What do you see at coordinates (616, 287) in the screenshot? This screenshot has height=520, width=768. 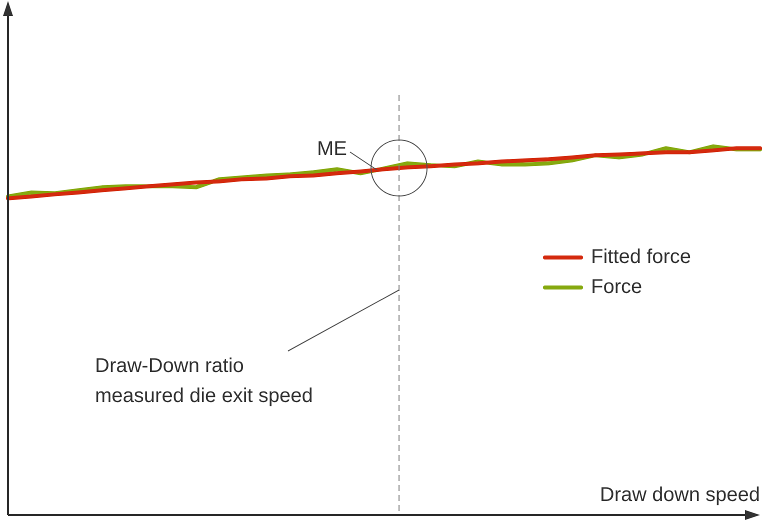 I see `legend-label: Force` at bounding box center [616, 287].